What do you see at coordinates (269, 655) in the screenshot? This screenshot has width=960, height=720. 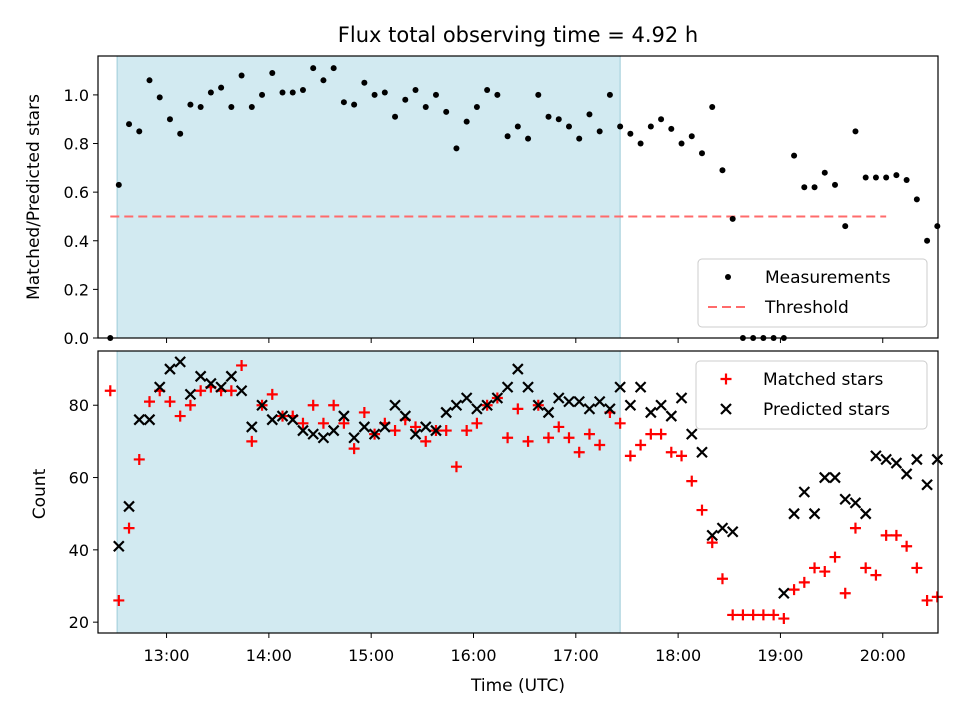 I see `x-tick-label: 14:00` at bounding box center [269, 655].